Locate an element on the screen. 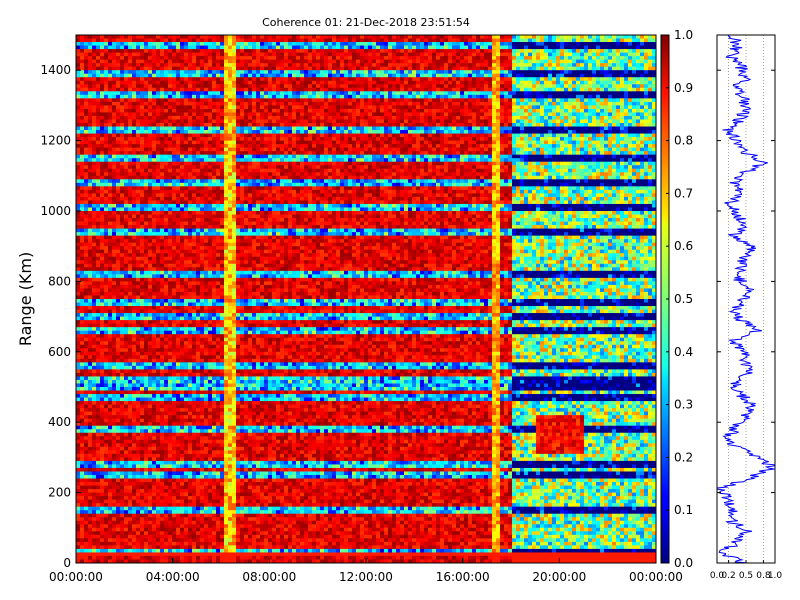  chart-title: Coherence 01: 21-Dec-2018 23:51:54 is located at coordinates (366, 22).